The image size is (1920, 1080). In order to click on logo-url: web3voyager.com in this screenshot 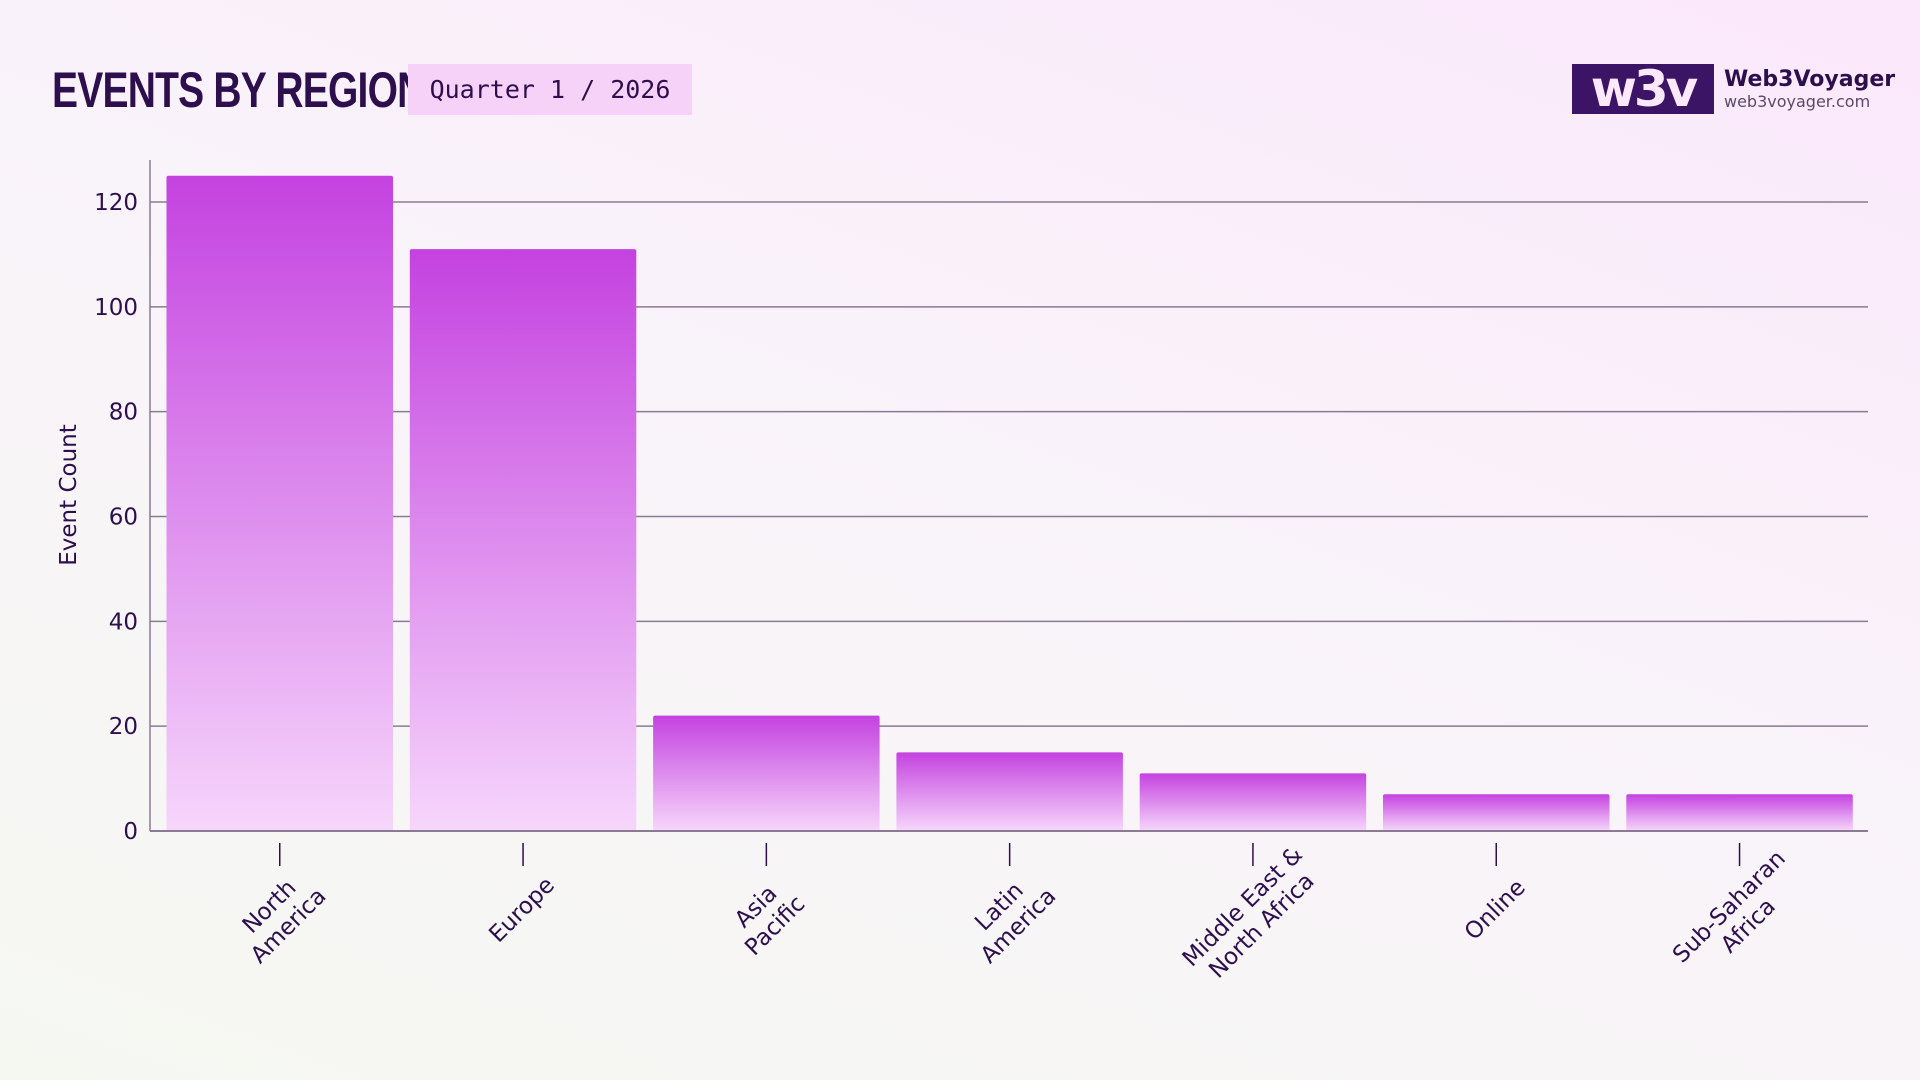, I will do `click(1797, 101)`.